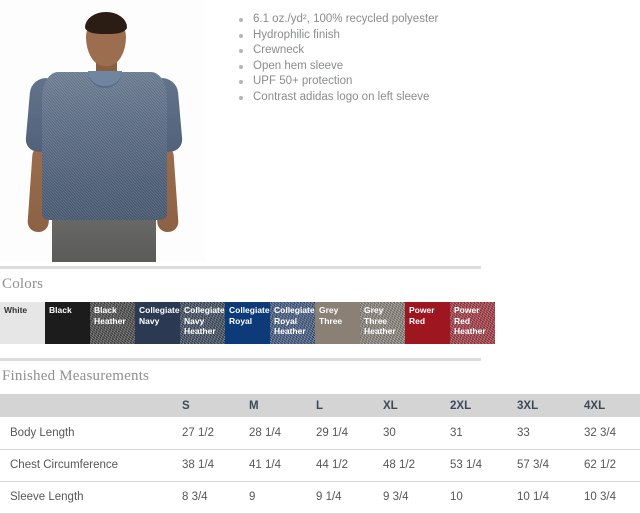 The image size is (640, 514). Describe the element at coordinates (438, 51) in the screenshot. I see `feature-item: Crewneck` at that location.